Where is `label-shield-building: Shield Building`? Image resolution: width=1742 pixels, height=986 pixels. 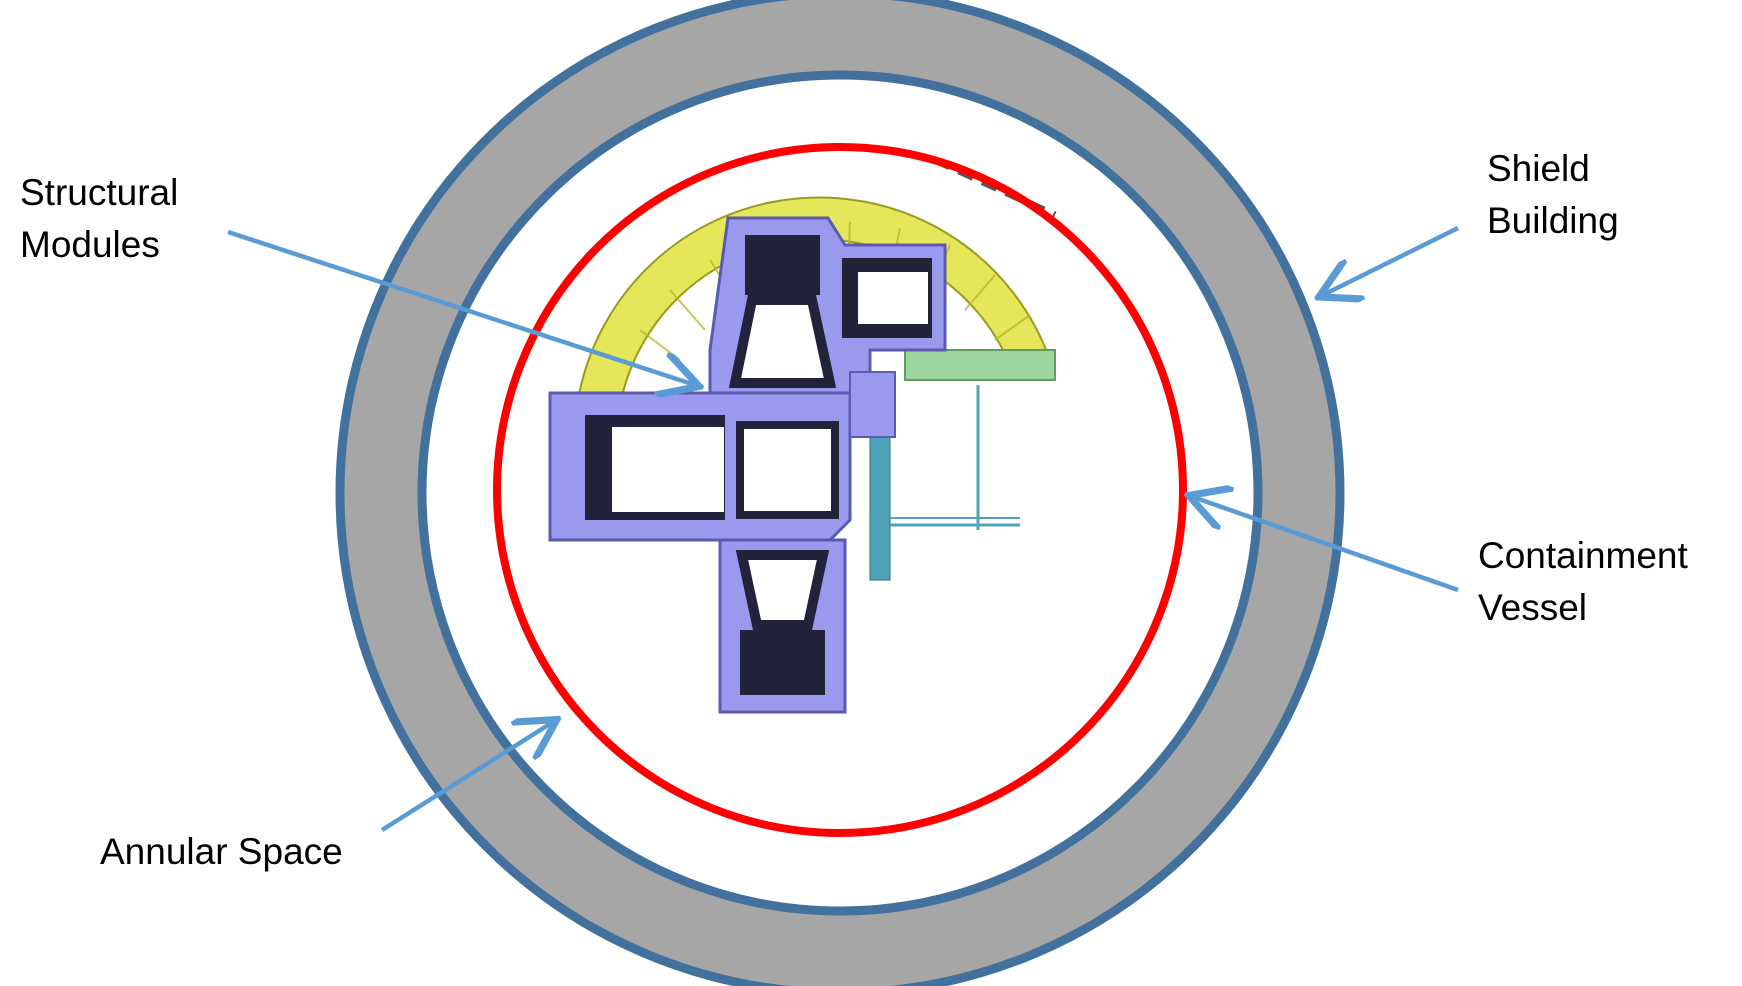 label-shield-building: Shield Building is located at coordinates (1553, 195).